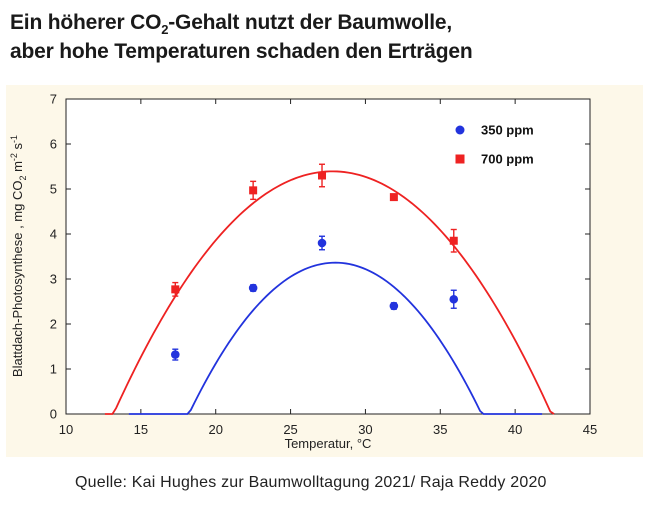  I want to click on y-tick-label: 6, so click(53, 144).